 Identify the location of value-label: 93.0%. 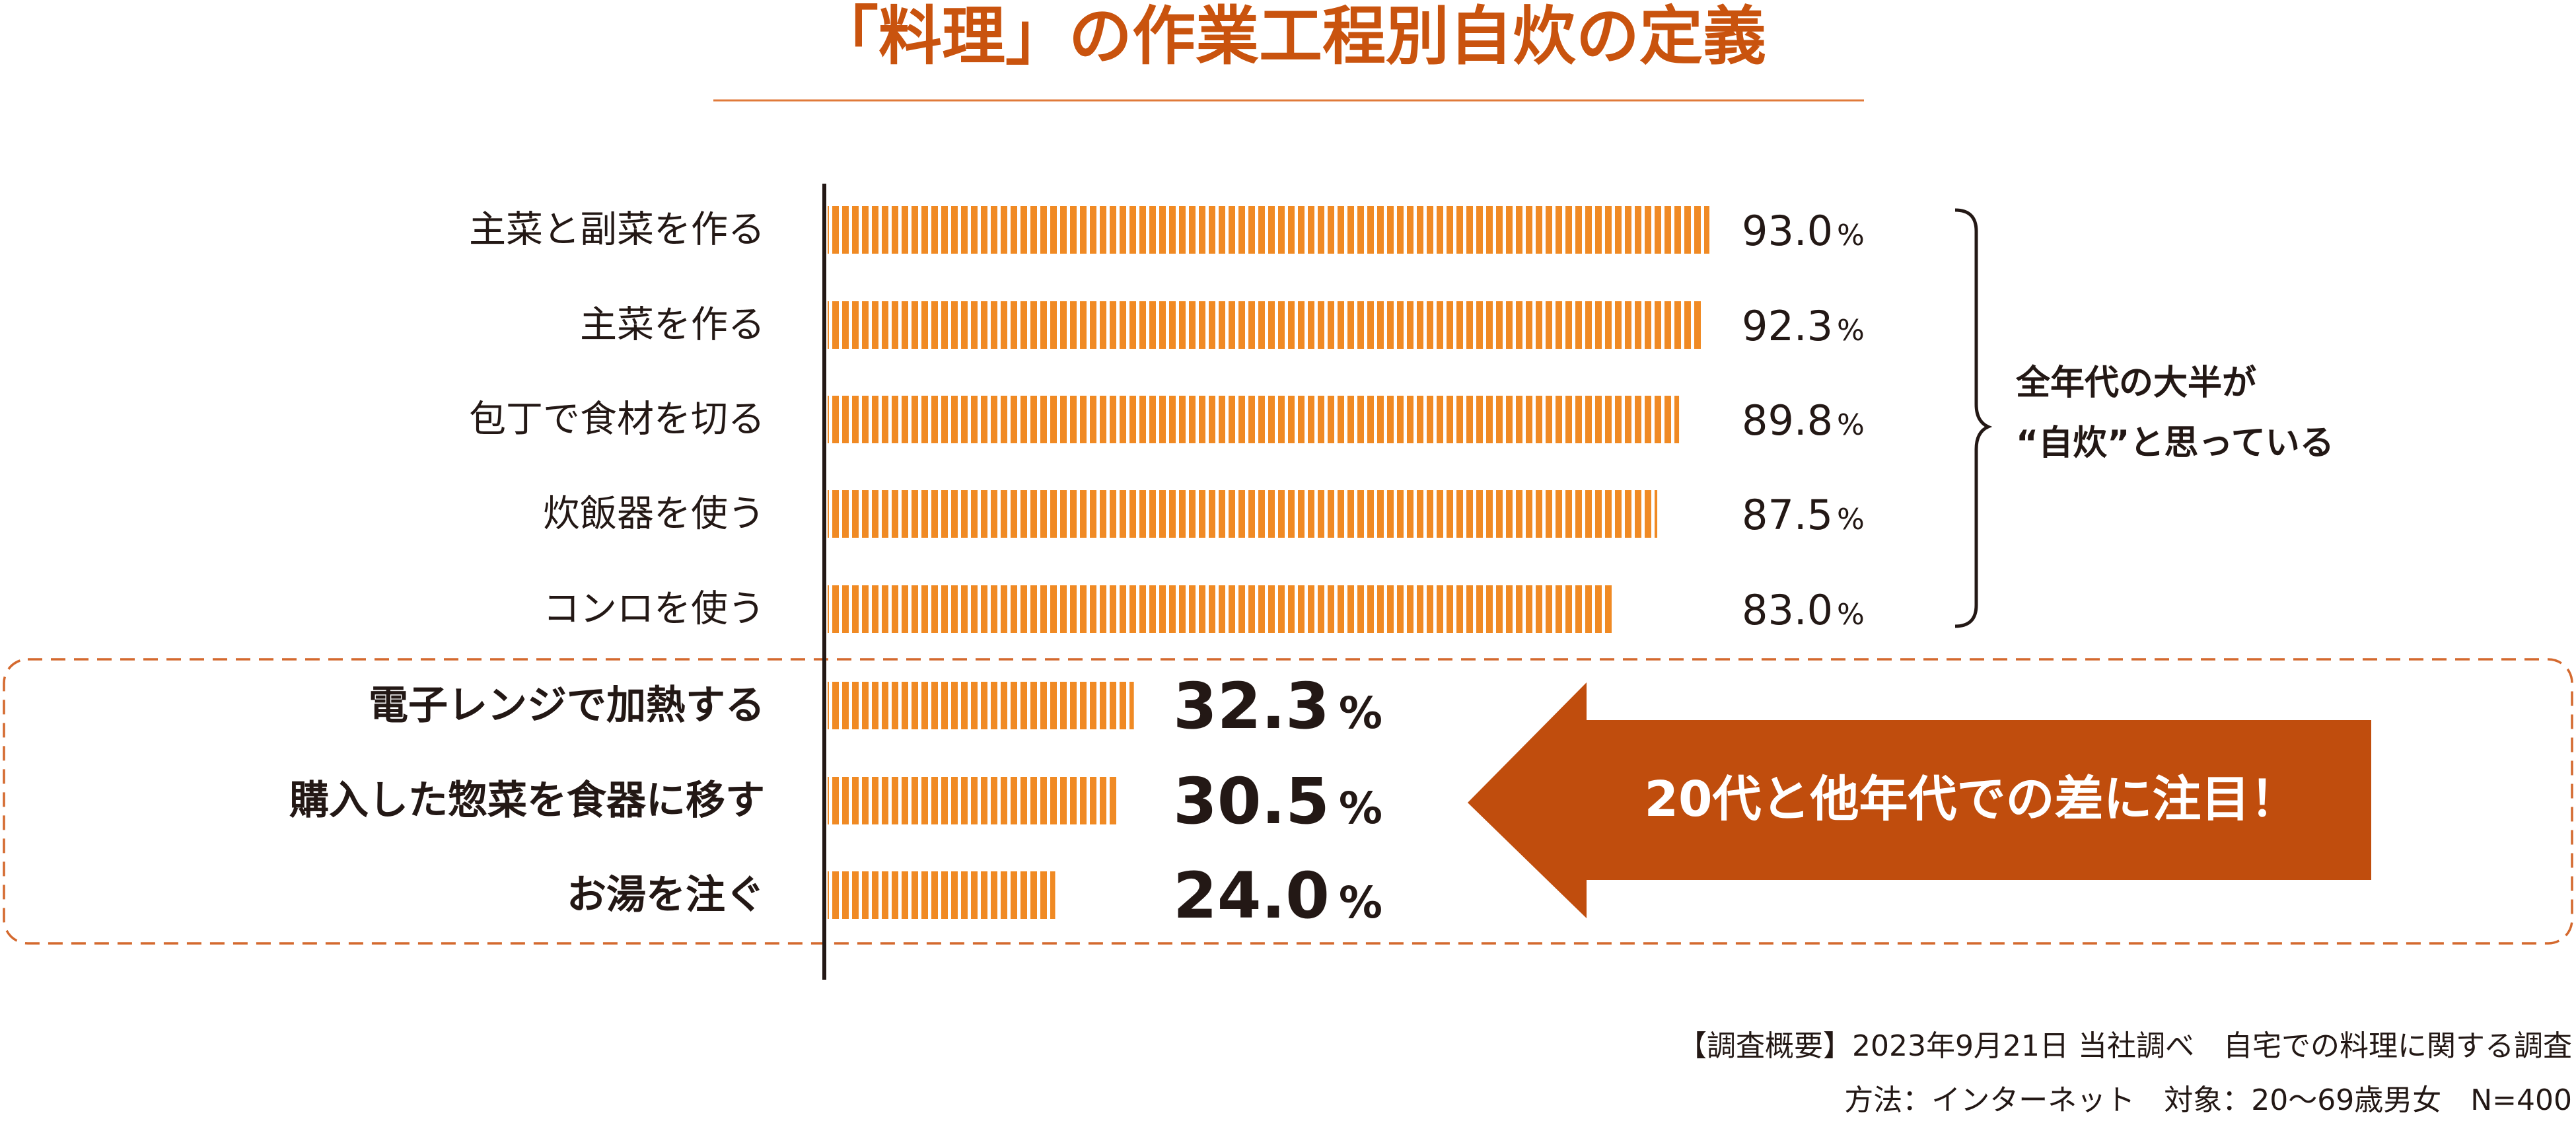
(1803, 231).